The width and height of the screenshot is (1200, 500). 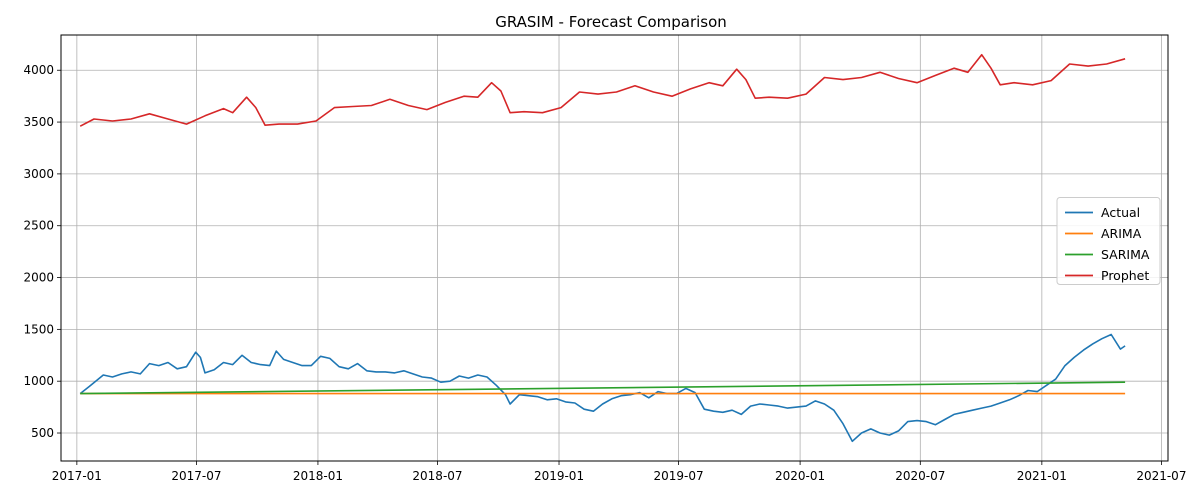 I want to click on y-tick-label: 500, so click(x=42, y=433).